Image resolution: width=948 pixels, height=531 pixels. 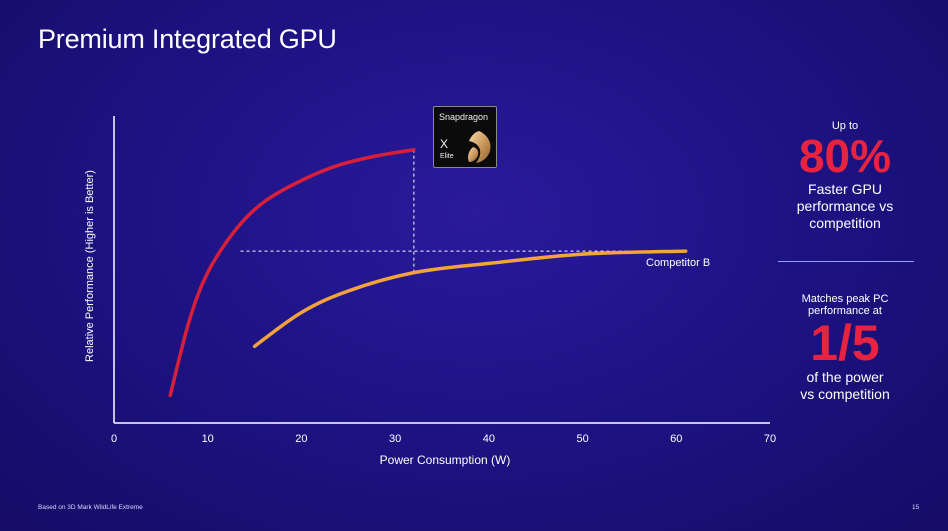 What do you see at coordinates (489, 439) in the screenshot?
I see `x-tick-label: 40` at bounding box center [489, 439].